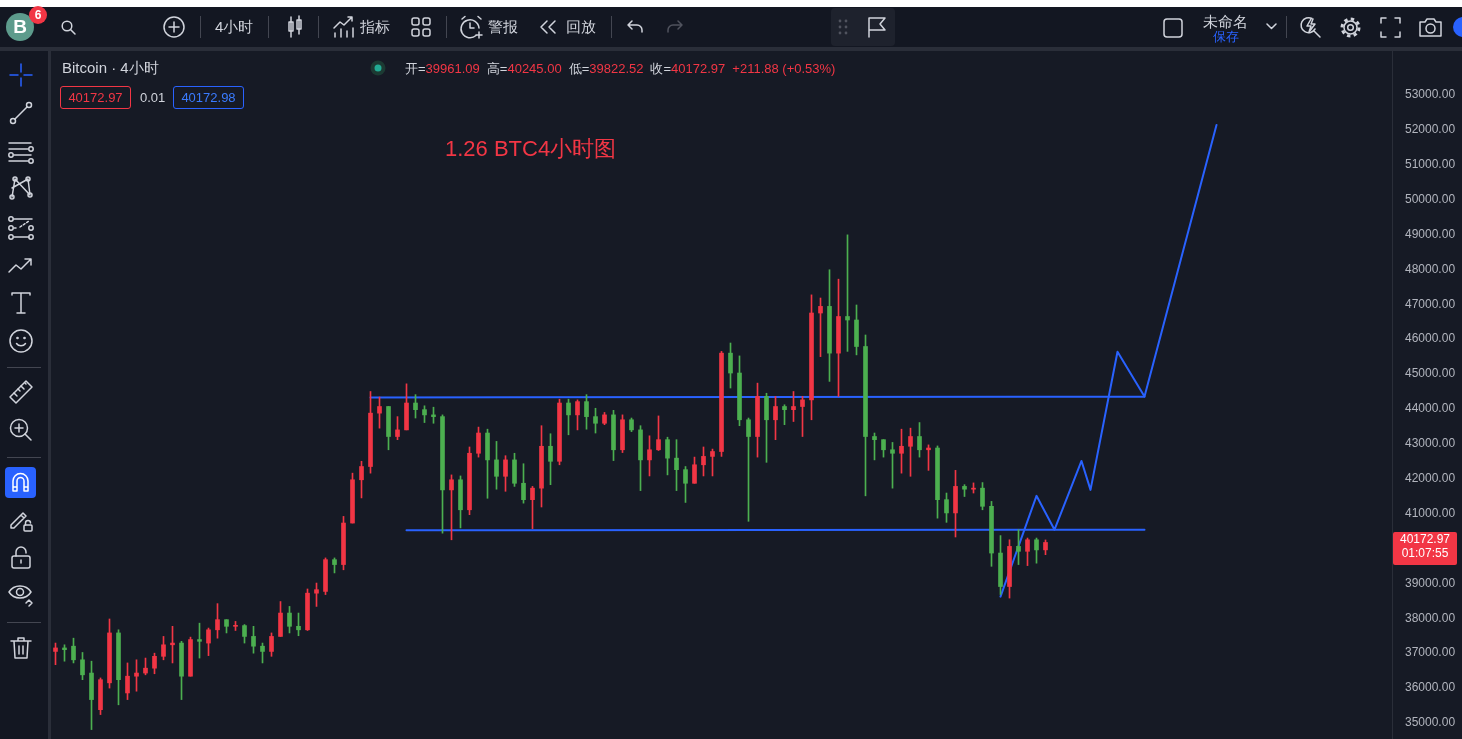 This screenshot has height=739, width=1462. Describe the element at coordinates (153, 97) in the screenshot. I see `annotation: 0.01` at that location.